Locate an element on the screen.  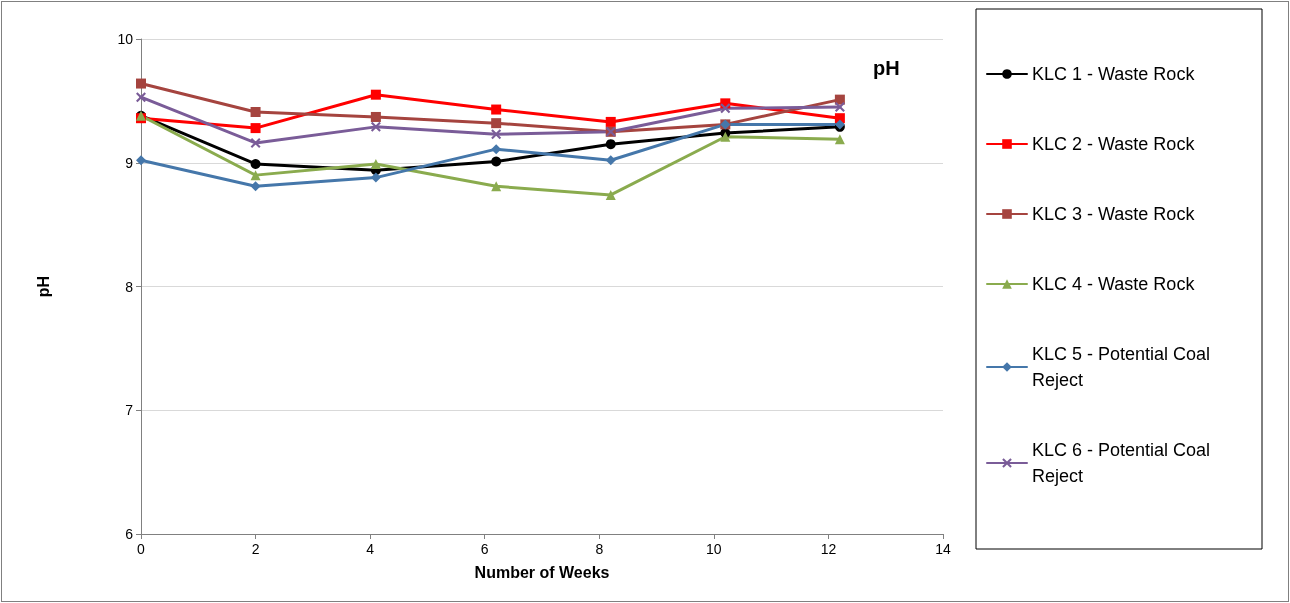
text: pH is located at coordinates (886, 68).